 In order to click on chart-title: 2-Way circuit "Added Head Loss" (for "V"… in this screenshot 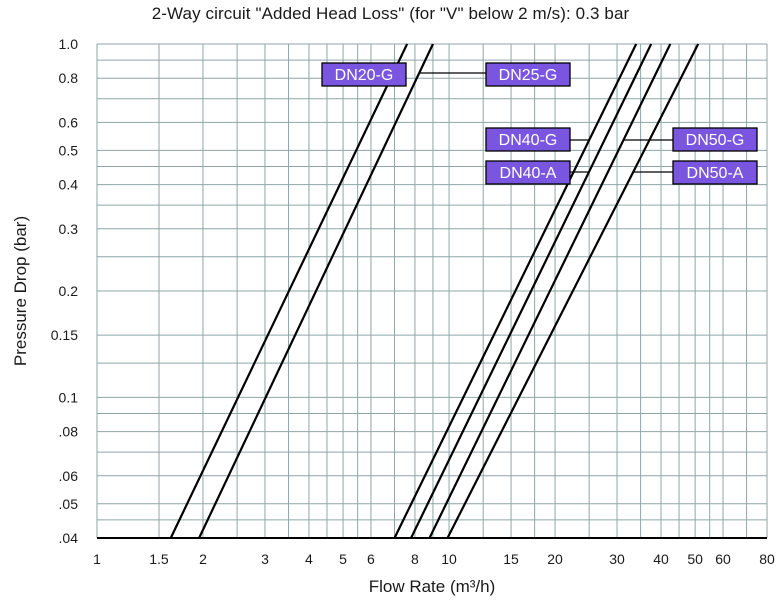, I will do `click(390, 13)`.